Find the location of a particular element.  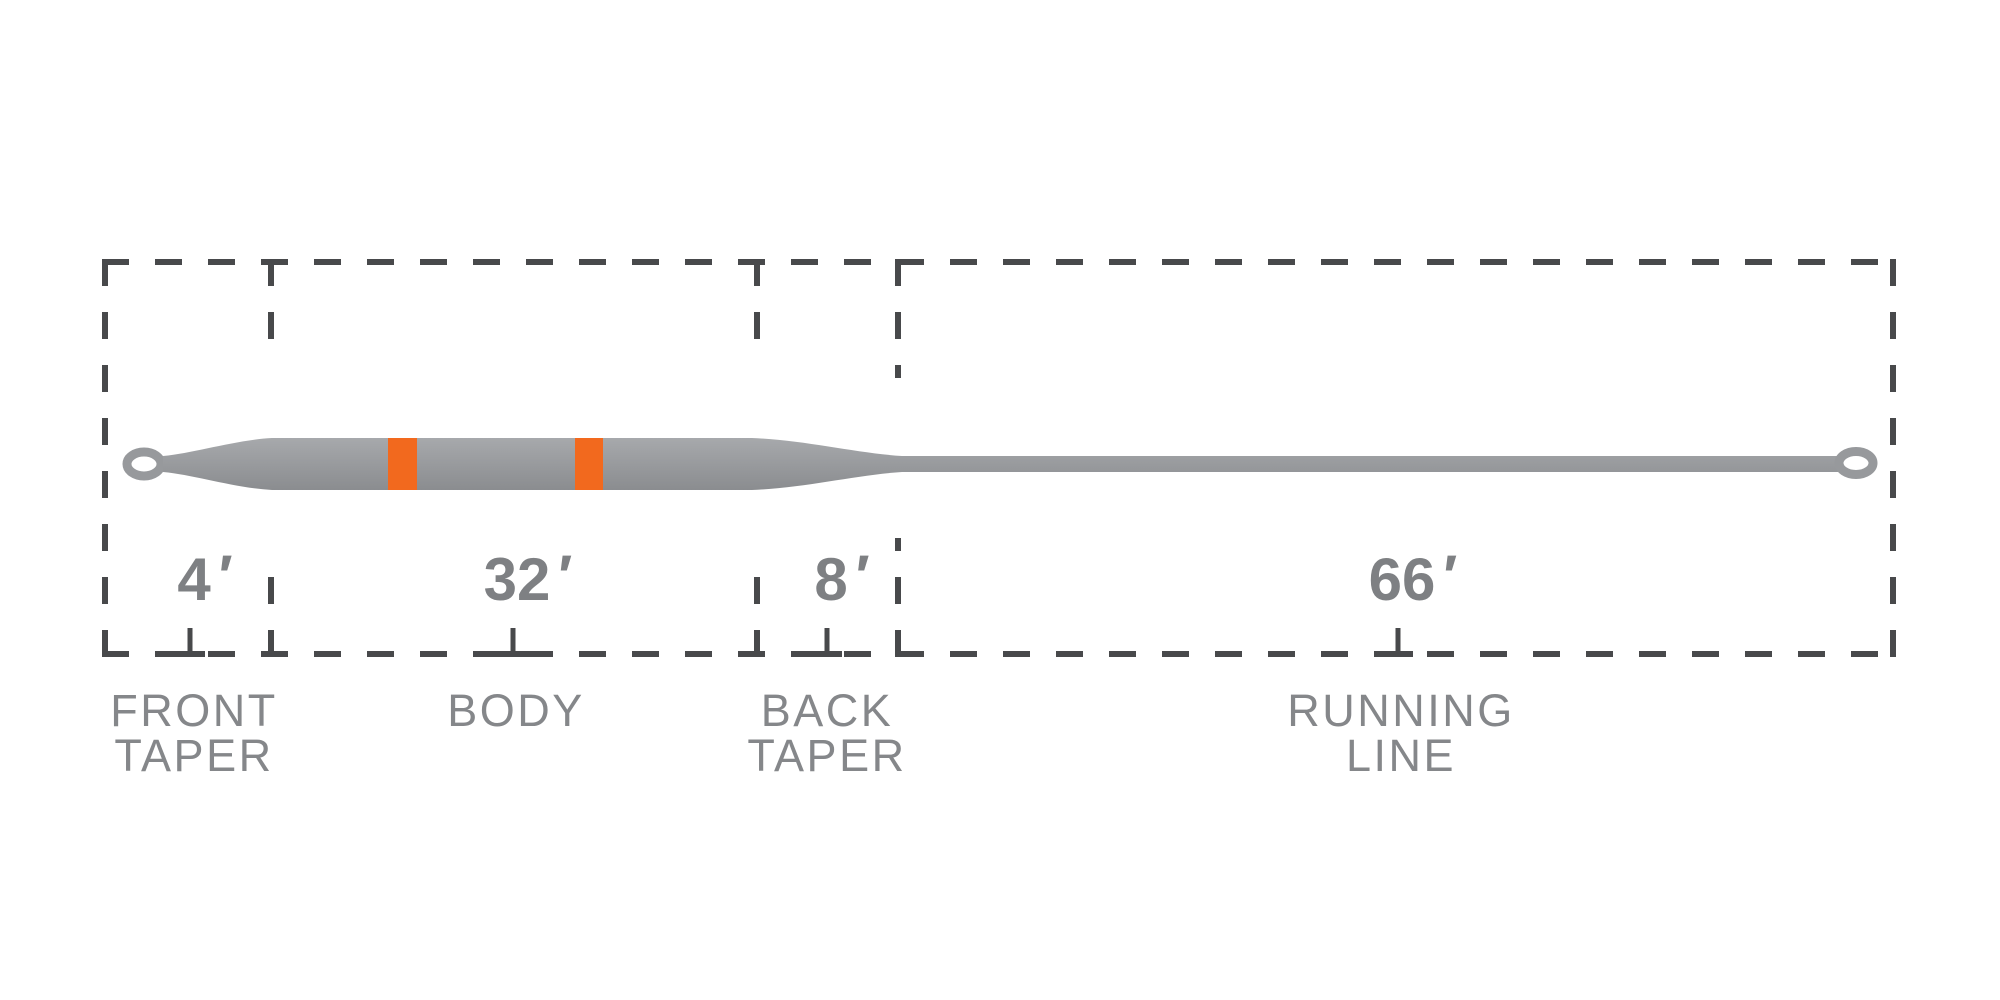

divider-body-back-top is located at coordinates (757, 302).